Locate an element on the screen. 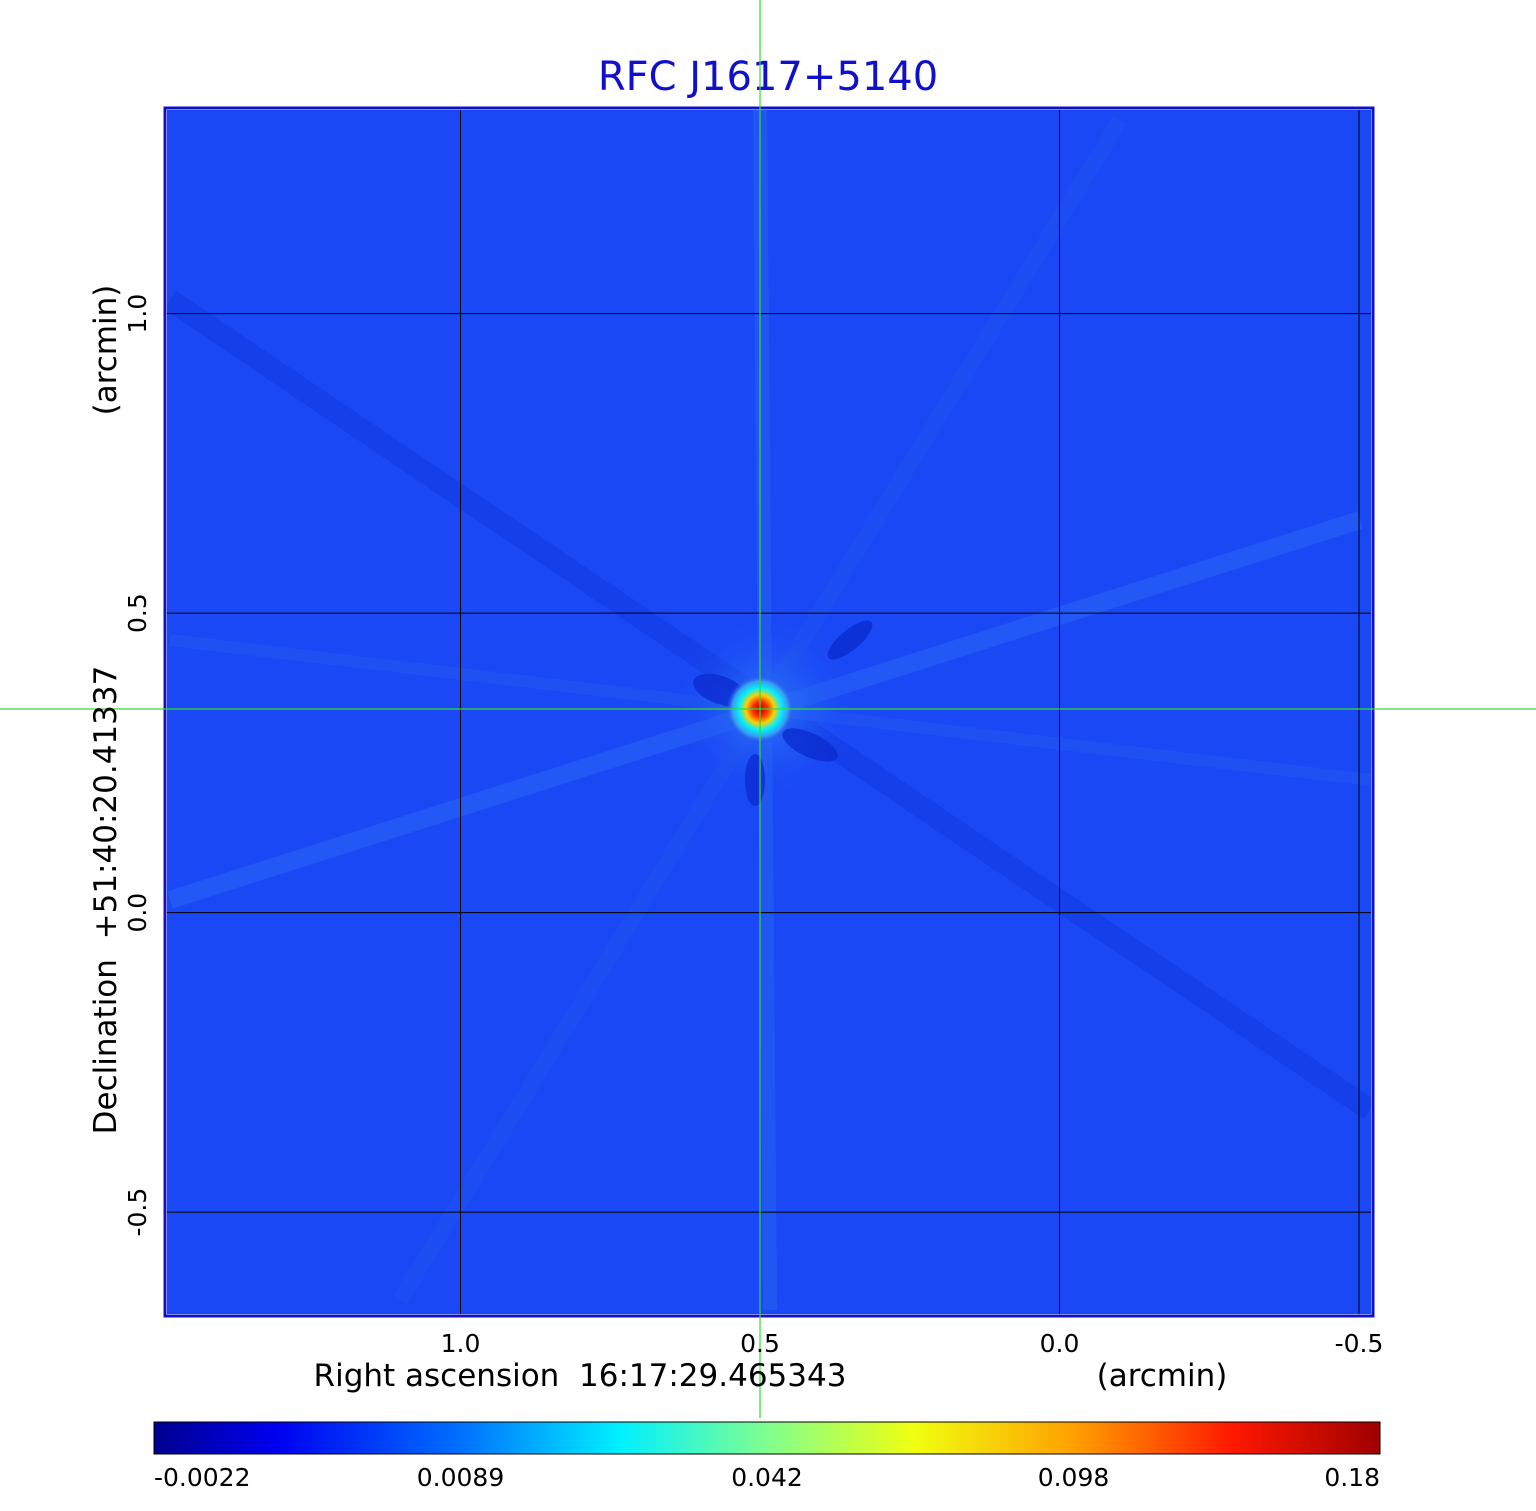  colorbar-tick-labels: -0.0022 0.0089 0.042 0.098 0.18 is located at coordinates (767, 1477).